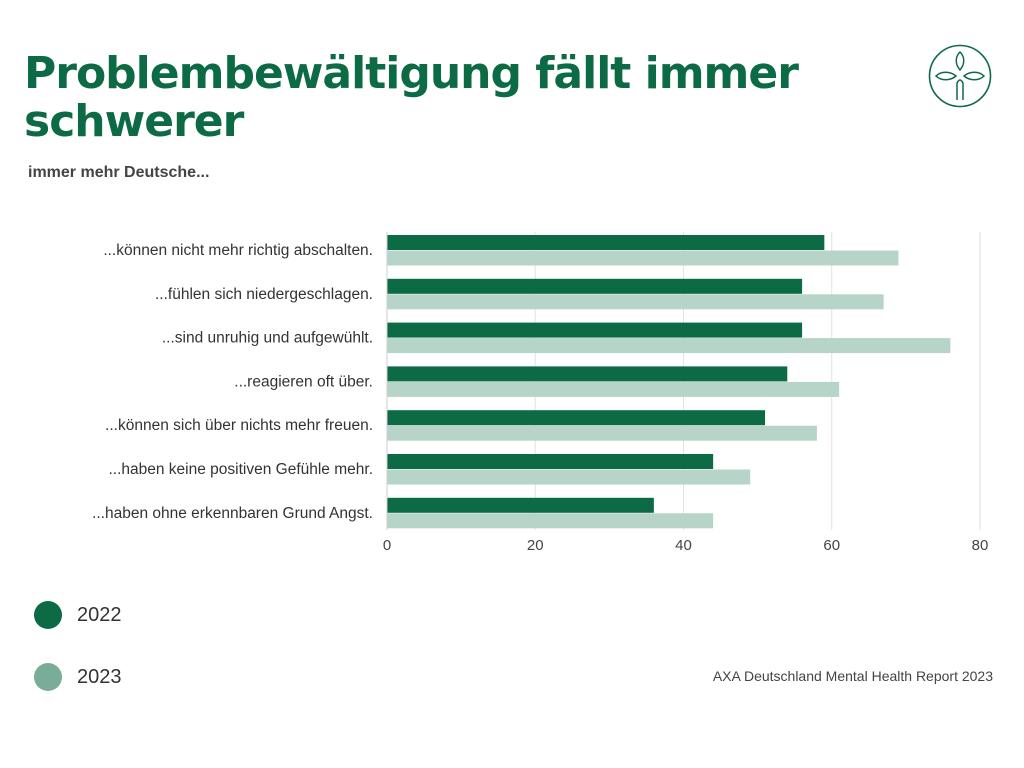 Image resolution: width=1024 pixels, height=768 pixels. Describe the element at coordinates (264, 294) in the screenshot. I see `category-label-2: ...fühlen sich niedergeschlagen.` at that location.